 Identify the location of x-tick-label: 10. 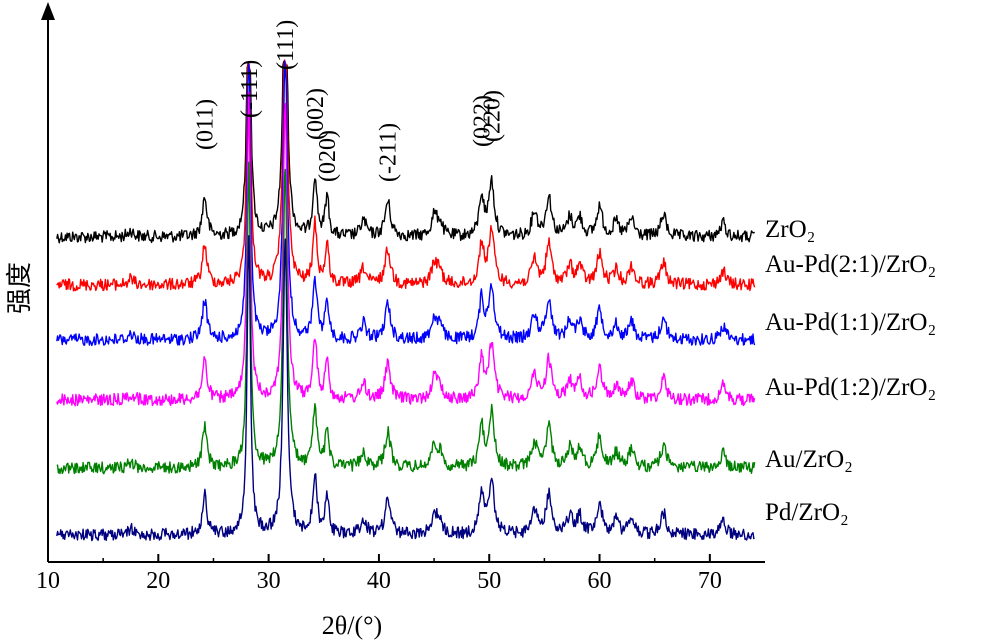
(48, 581).